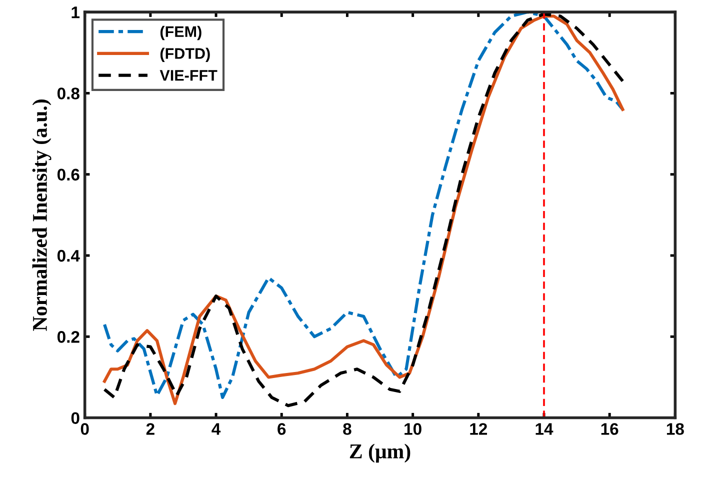  What do you see at coordinates (189, 75) in the screenshot?
I see `legend-label: VIE-FFT` at bounding box center [189, 75].